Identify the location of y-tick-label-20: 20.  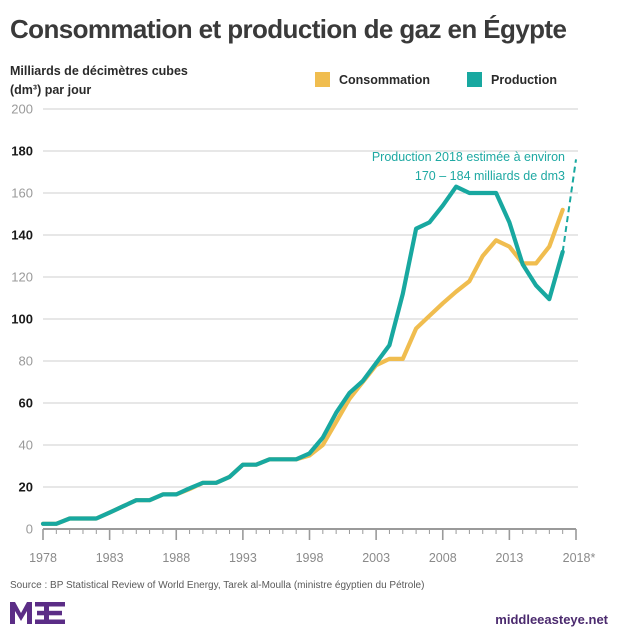
(26, 487).